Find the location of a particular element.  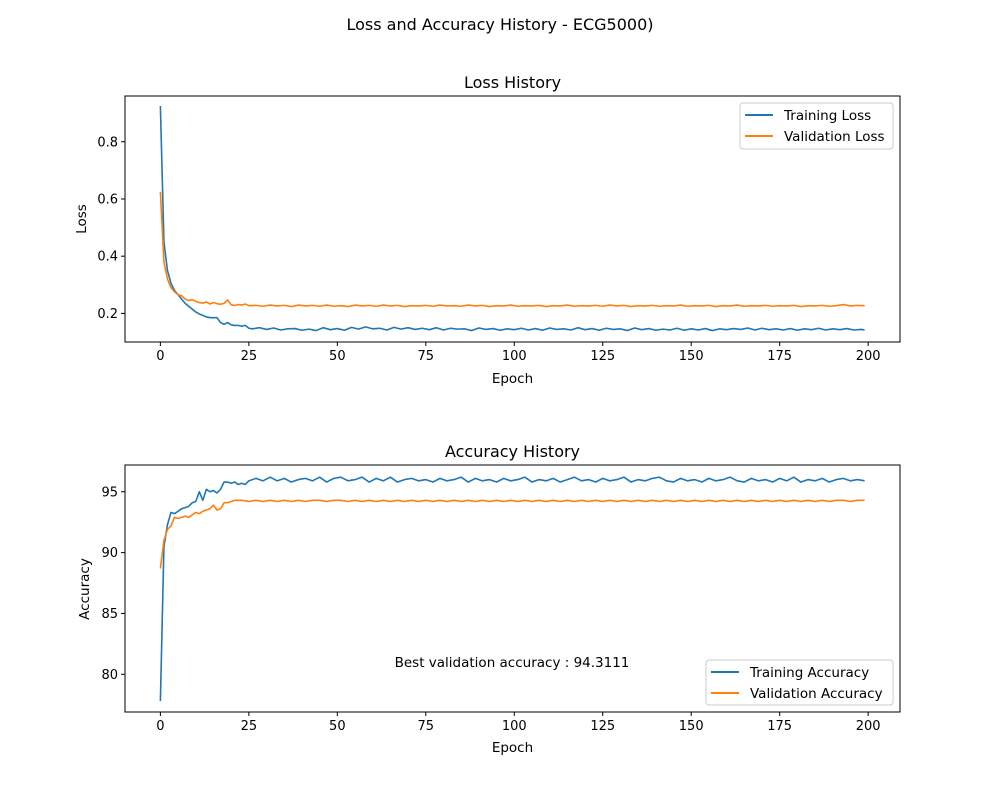

loss-x-tick-label: 175 is located at coordinates (779, 356).